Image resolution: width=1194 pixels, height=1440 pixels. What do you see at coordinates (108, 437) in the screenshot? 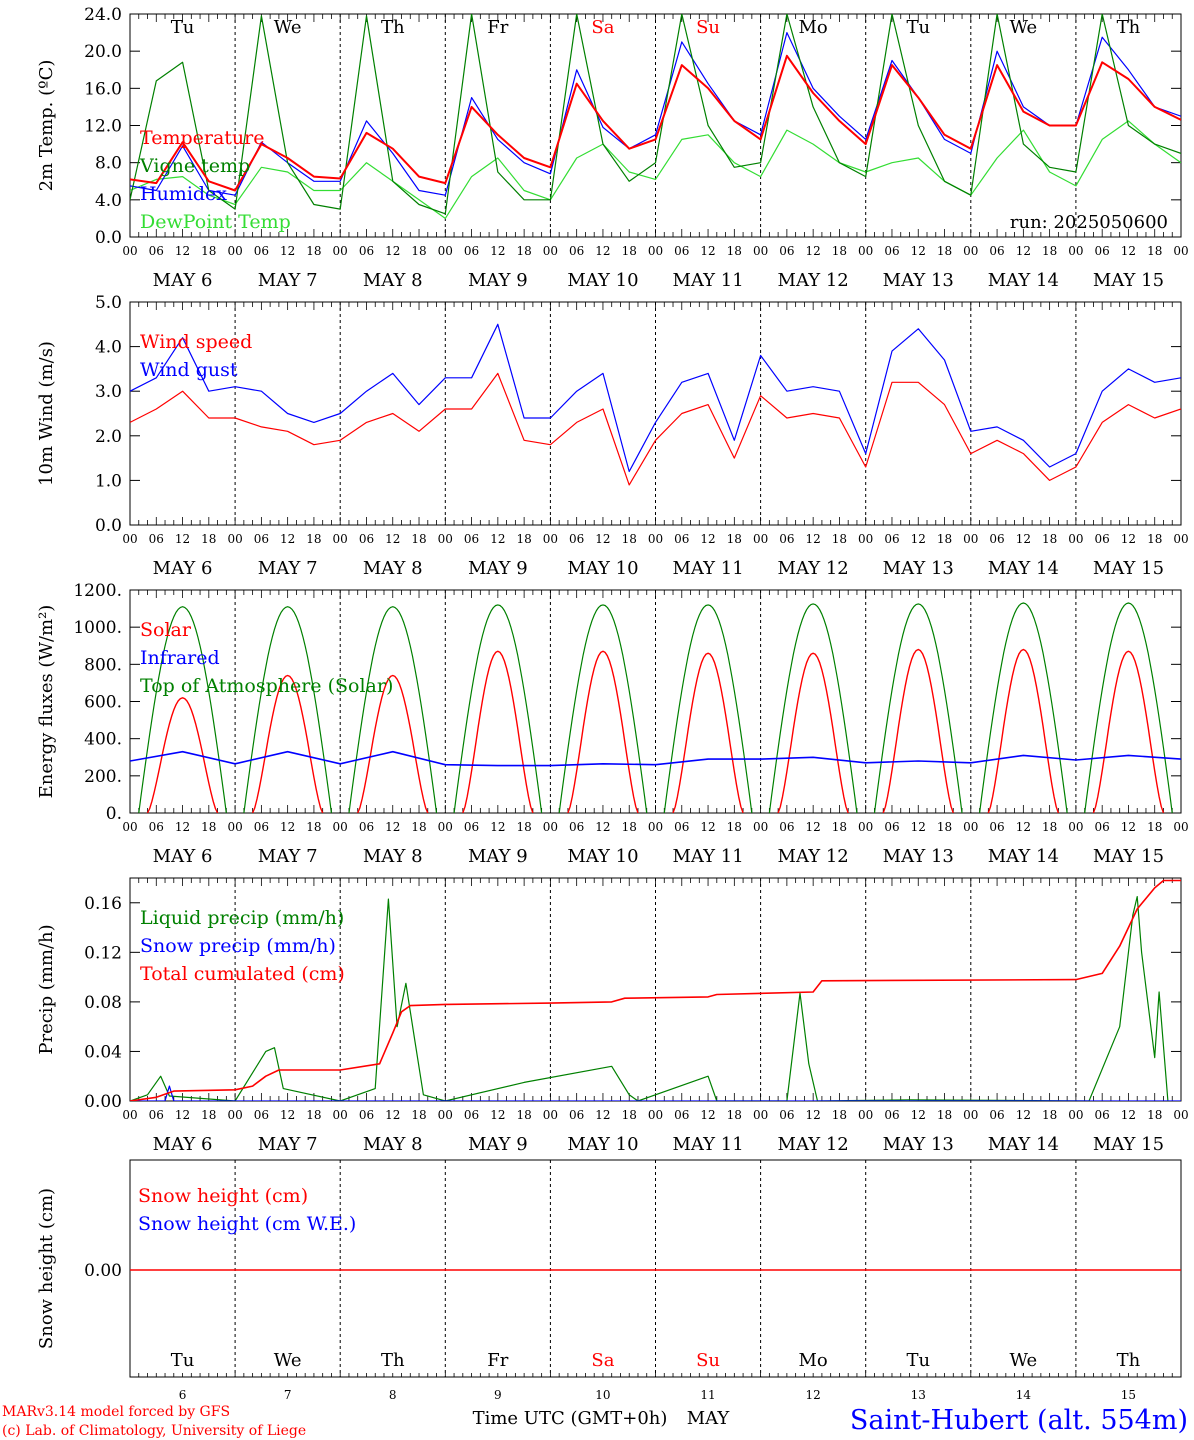
I see `y-tick-label: 2.0` at bounding box center [108, 437].